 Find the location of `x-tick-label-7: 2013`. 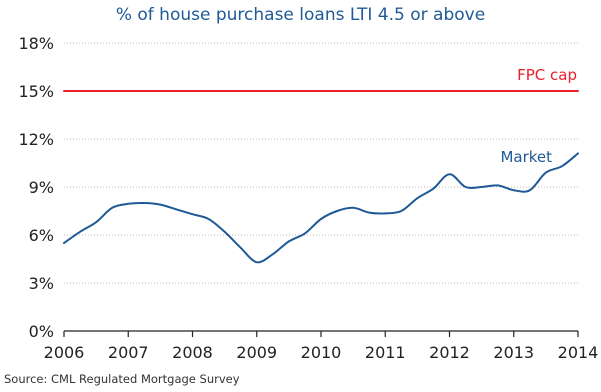

x-tick-label-7: 2013 is located at coordinates (513, 352).